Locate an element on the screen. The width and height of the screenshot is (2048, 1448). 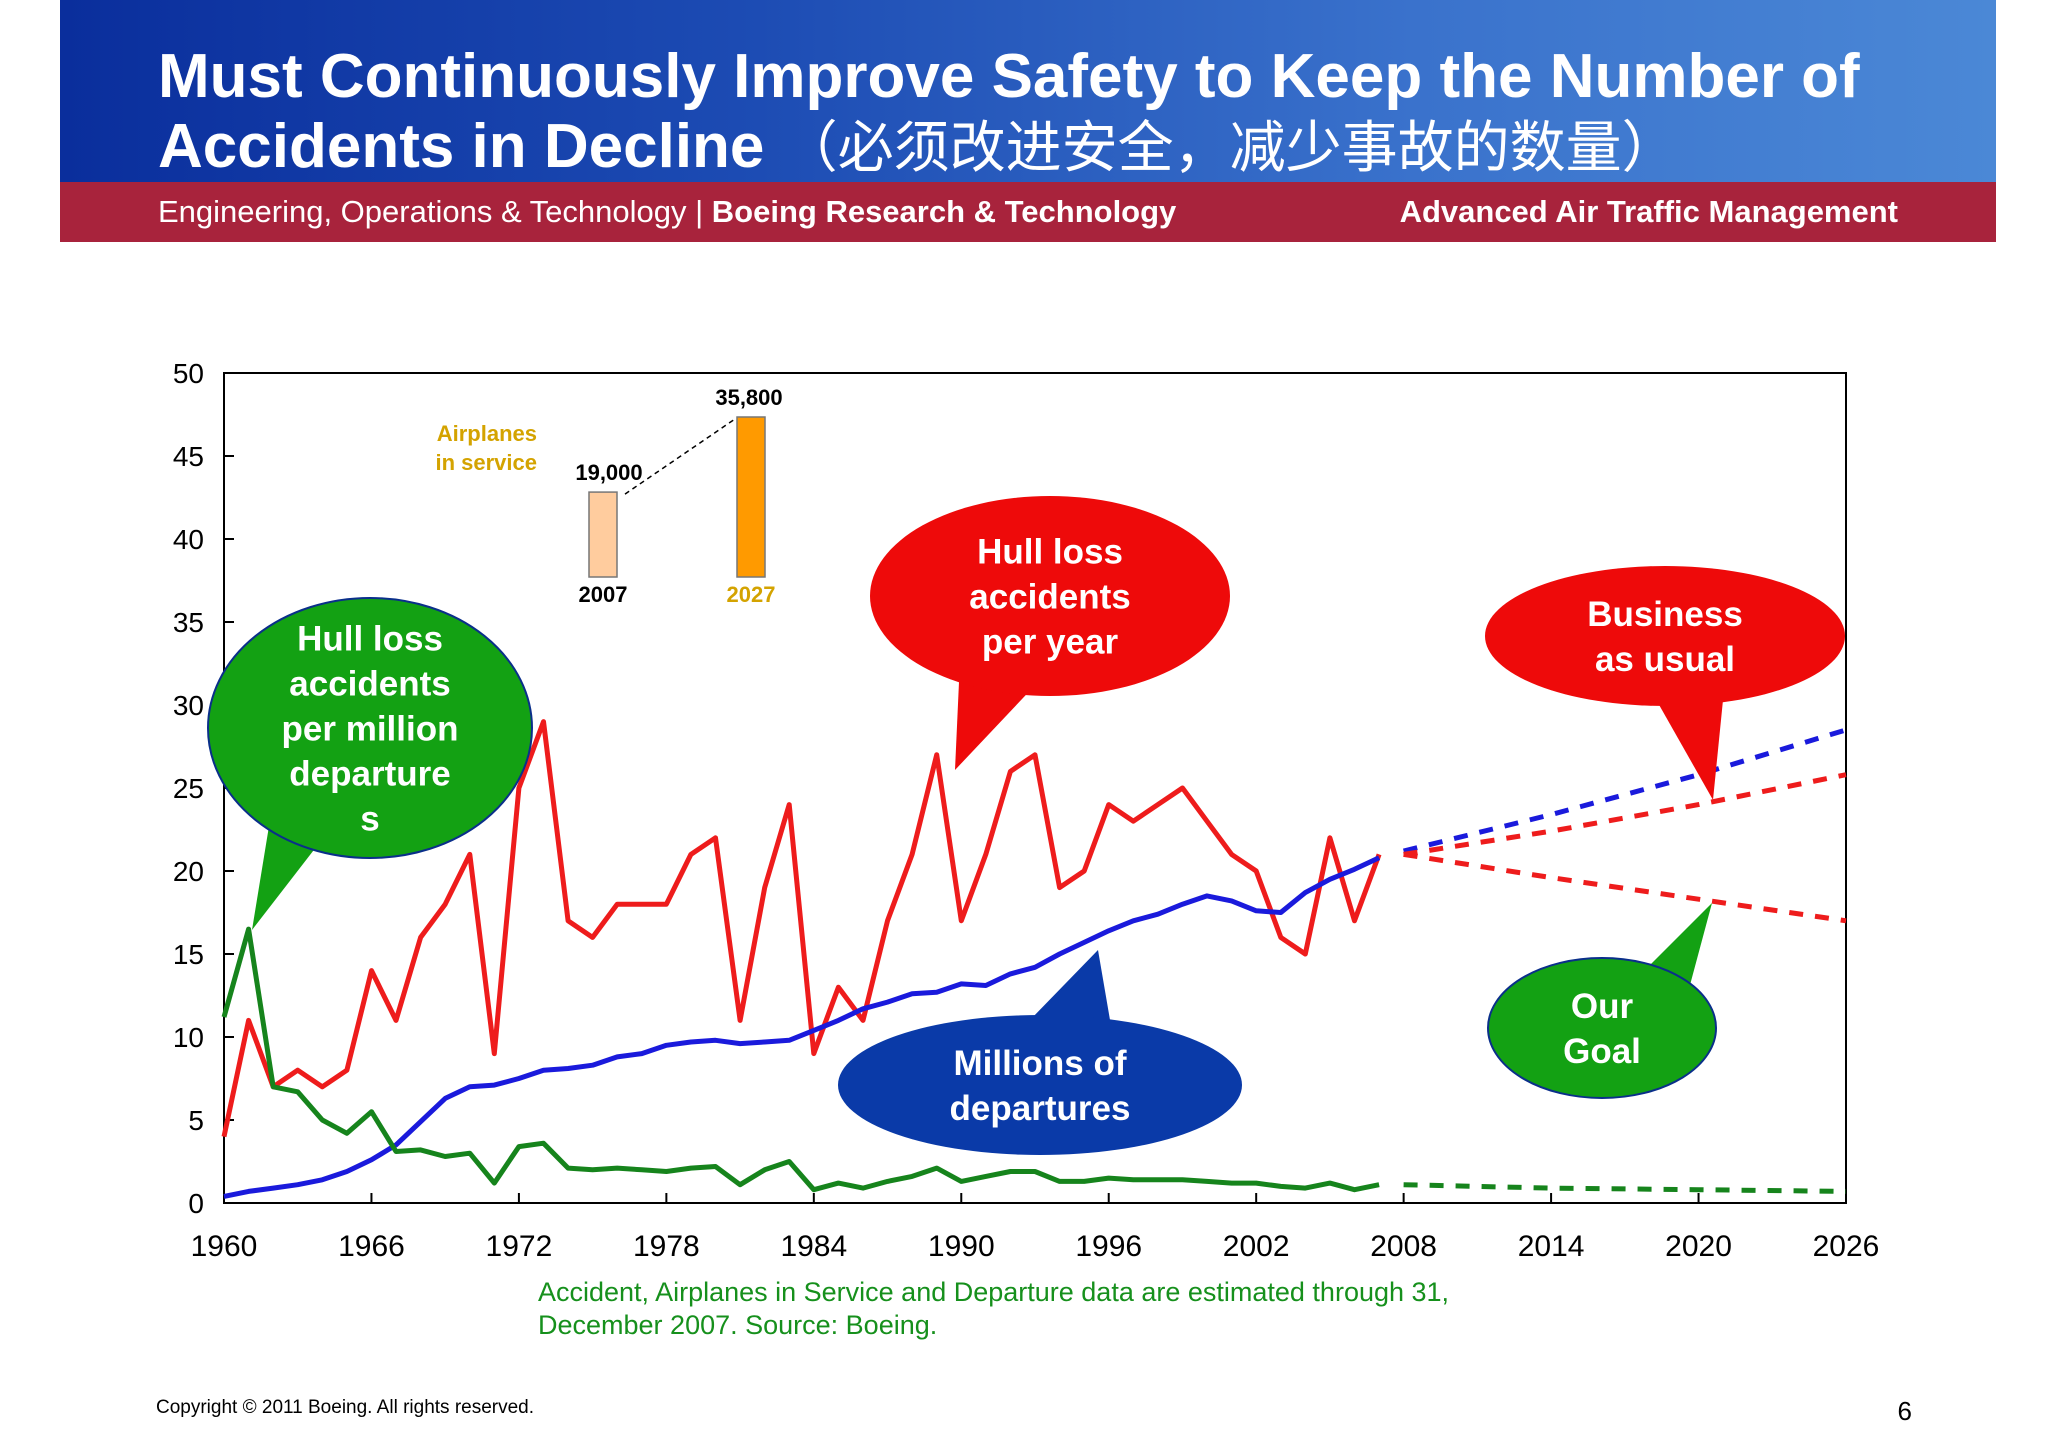
title-chinese: （必须改进安全，减少事故的数量） is located at coordinates (1229, 148).